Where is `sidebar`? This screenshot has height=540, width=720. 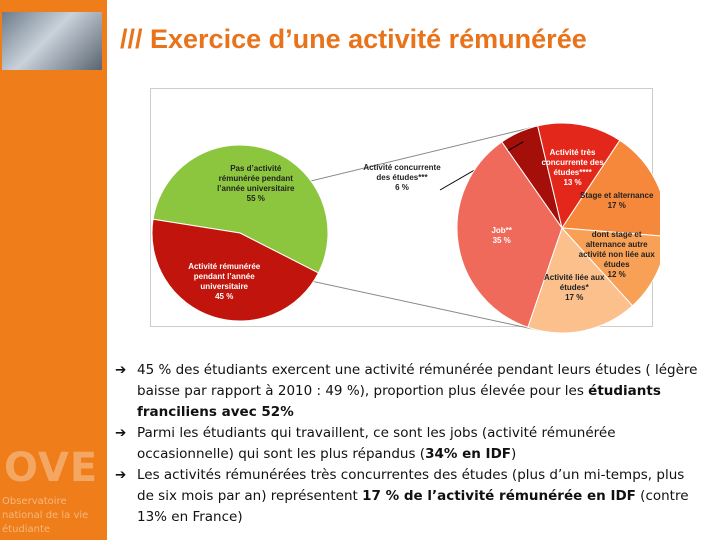
sidebar is located at coordinates (53, 270).